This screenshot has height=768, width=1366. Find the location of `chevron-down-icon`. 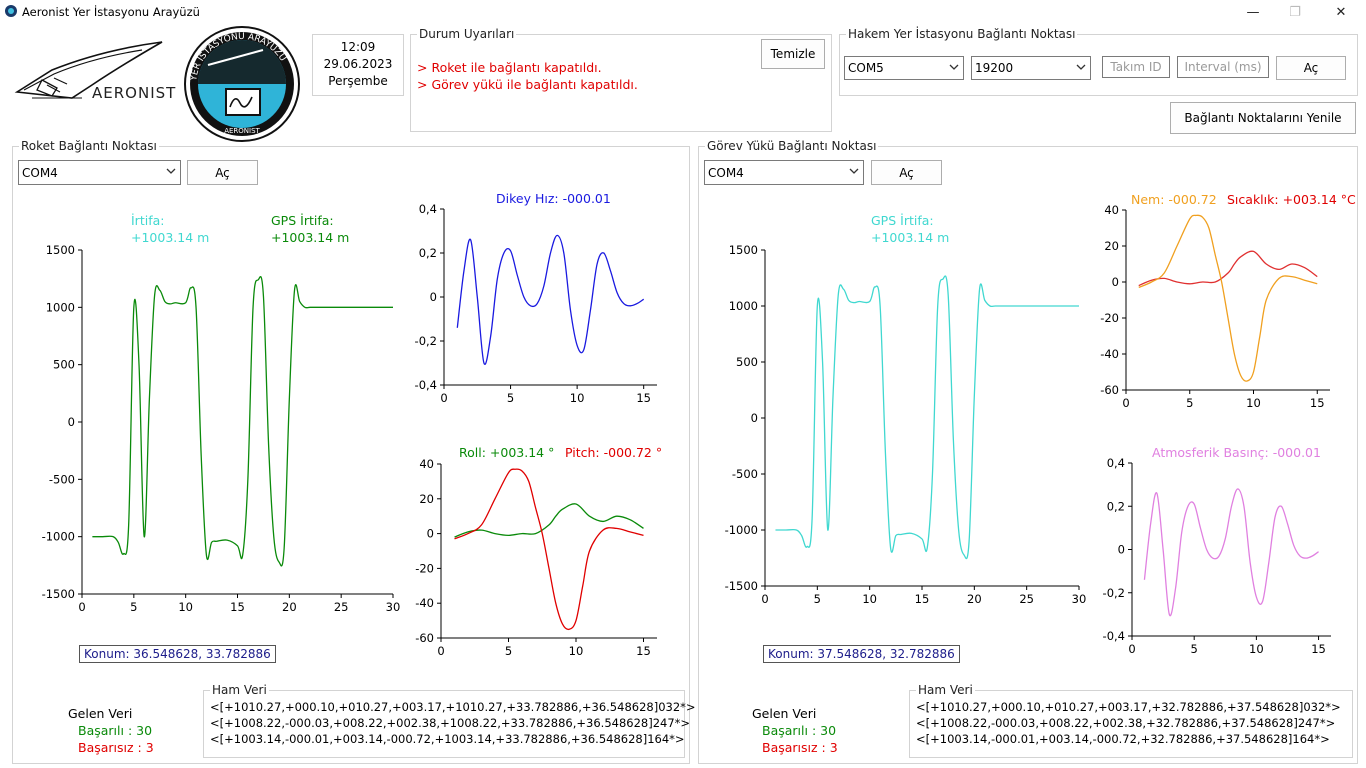

chevron-down-icon is located at coordinates (954, 67).